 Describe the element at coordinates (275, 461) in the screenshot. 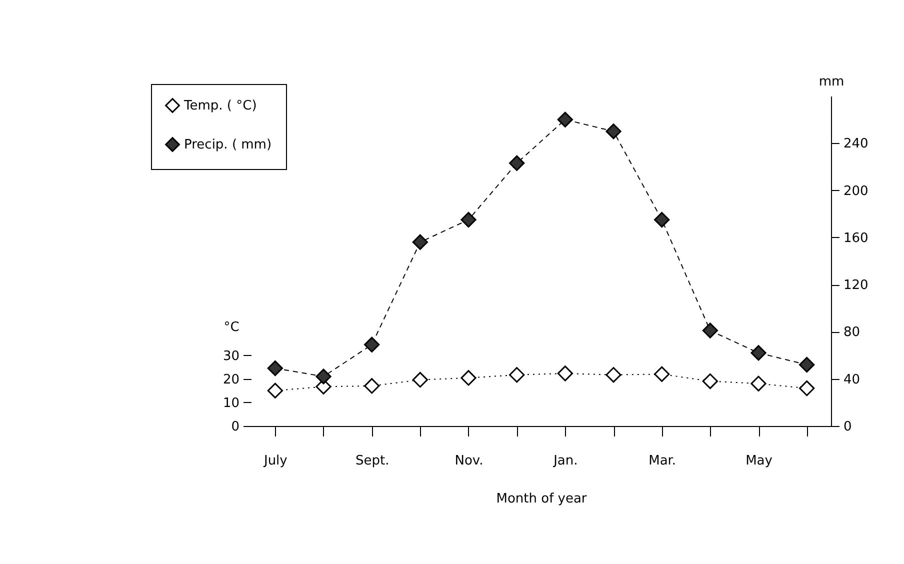

I see `x-tick-label: July` at that location.